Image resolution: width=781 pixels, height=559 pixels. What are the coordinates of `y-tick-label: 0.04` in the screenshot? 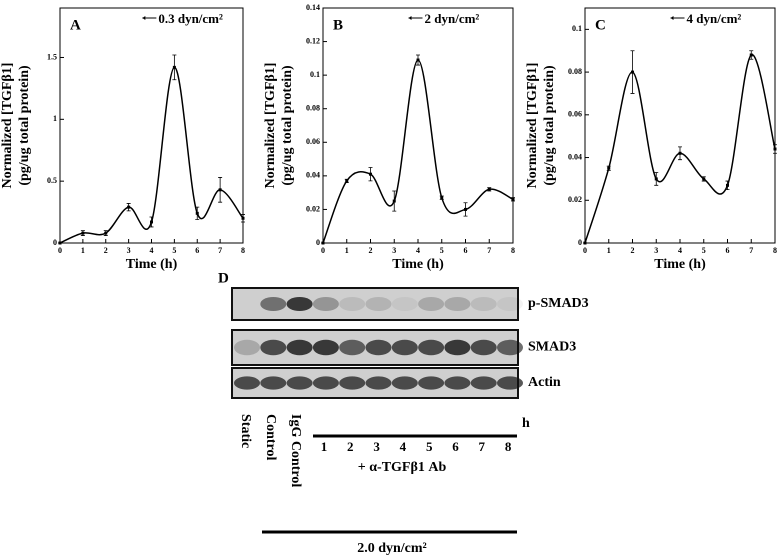 It's located at (313, 175).